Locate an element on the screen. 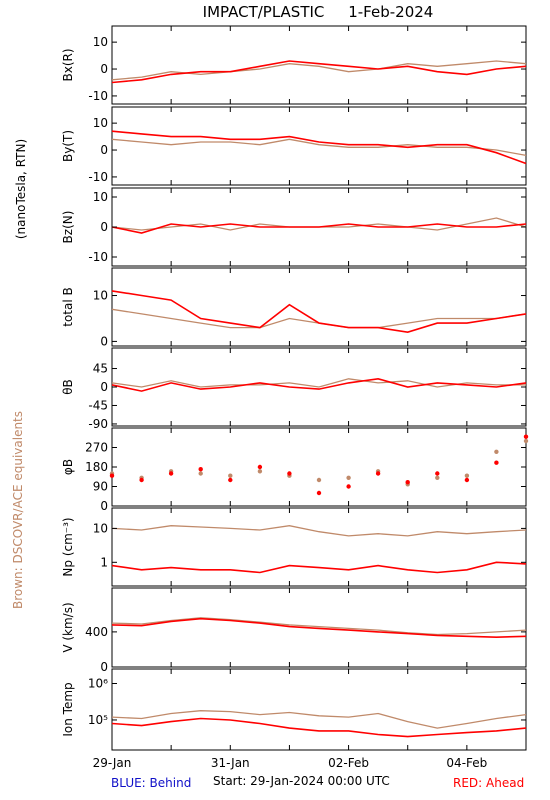 The width and height of the screenshot is (550, 800). y-axis-label: Np (cm⁻³) is located at coordinates (68, 546).